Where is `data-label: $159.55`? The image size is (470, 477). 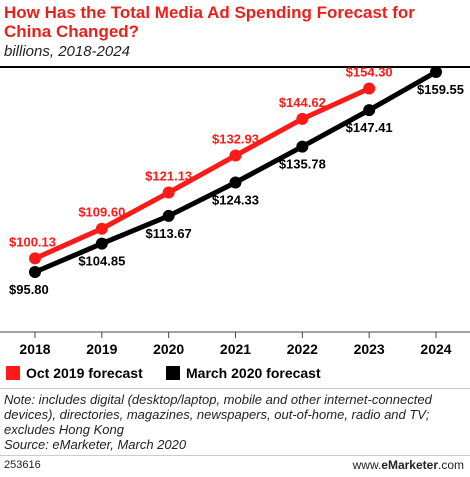
data-label: $159.55 is located at coordinates (440, 89).